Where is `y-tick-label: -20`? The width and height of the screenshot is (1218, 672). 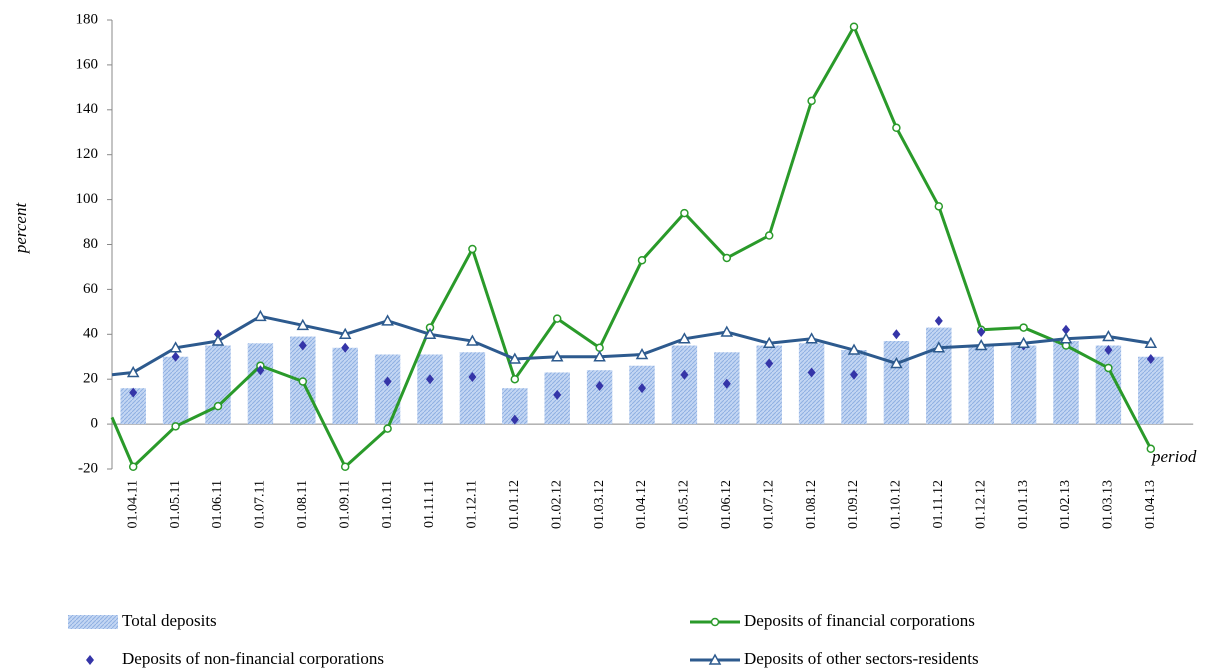
y-tick-label: -20 is located at coordinates (88, 468).